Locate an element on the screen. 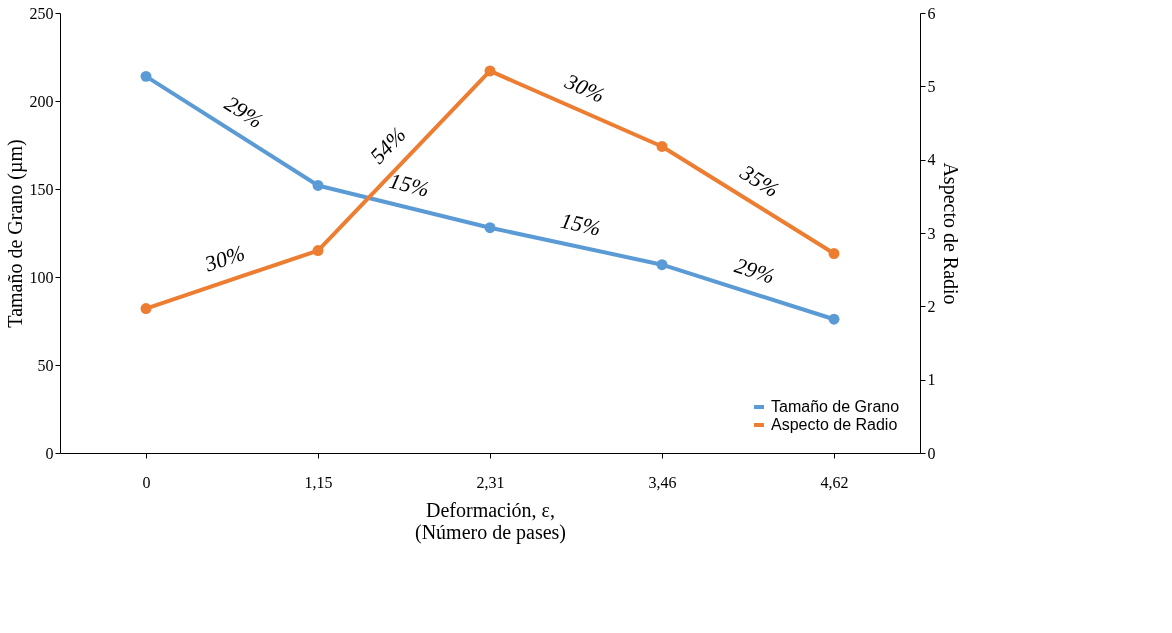  y2-tick-label: 1 is located at coordinates (931, 380).